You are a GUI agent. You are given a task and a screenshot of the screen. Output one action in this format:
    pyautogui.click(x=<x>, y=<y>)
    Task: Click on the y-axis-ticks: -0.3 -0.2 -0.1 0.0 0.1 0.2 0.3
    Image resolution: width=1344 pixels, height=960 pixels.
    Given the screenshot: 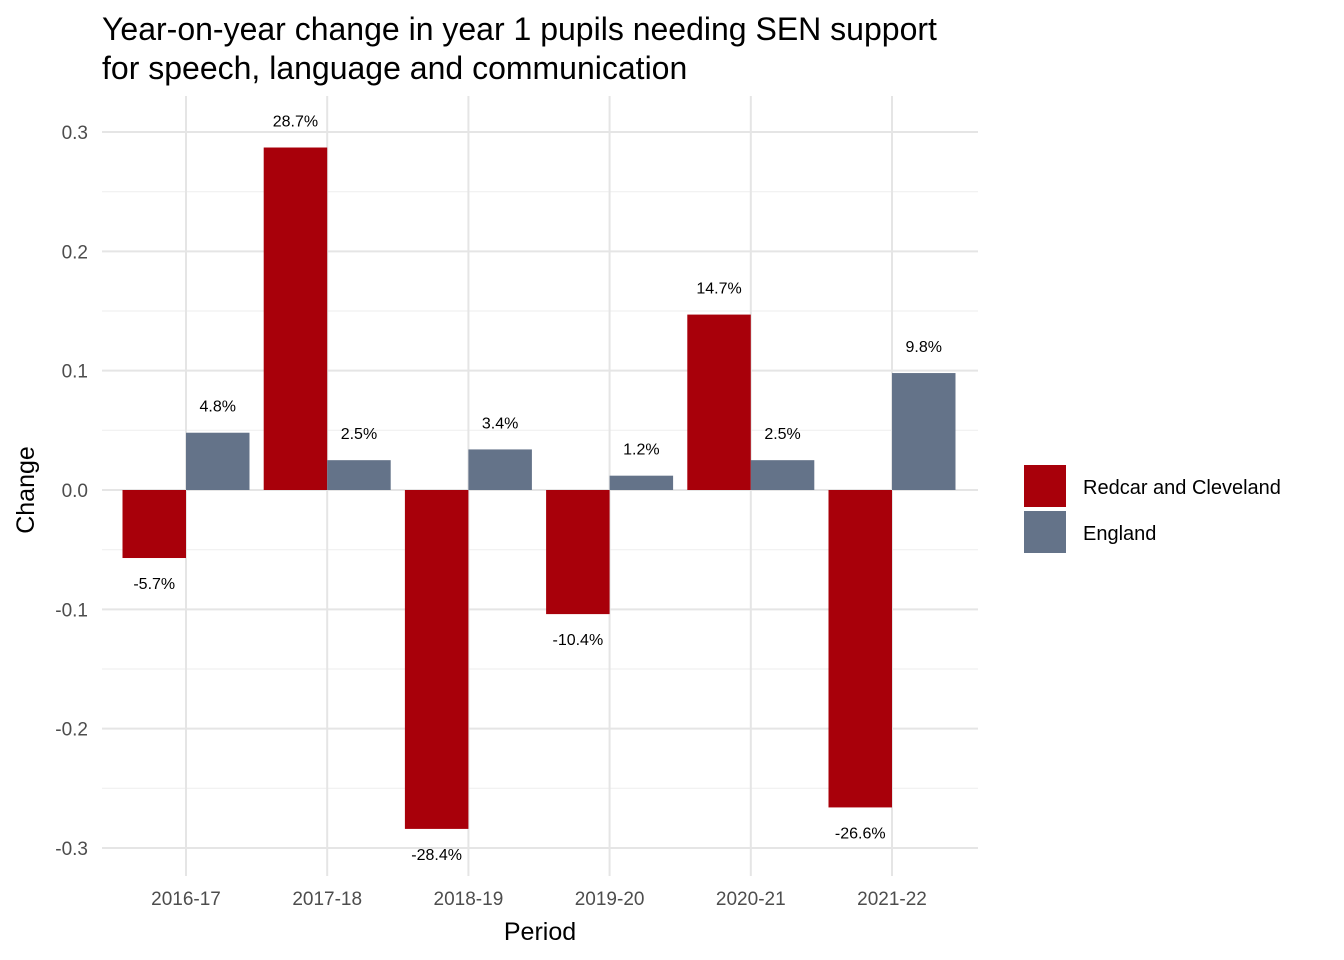 What is the action you would take?
    pyautogui.click(x=71, y=491)
    